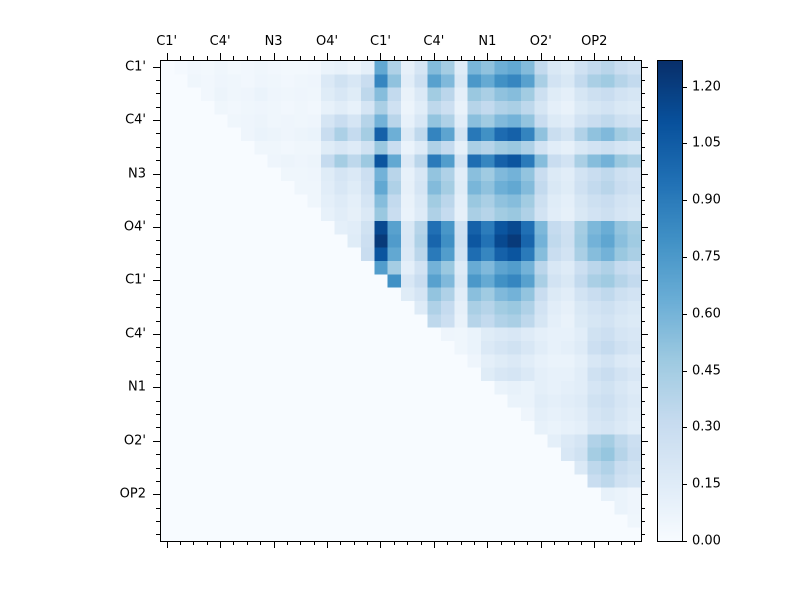 The height and width of the screenshot is (600, 800). I want to click on y-tick-label: OP2, so click(132, 494).